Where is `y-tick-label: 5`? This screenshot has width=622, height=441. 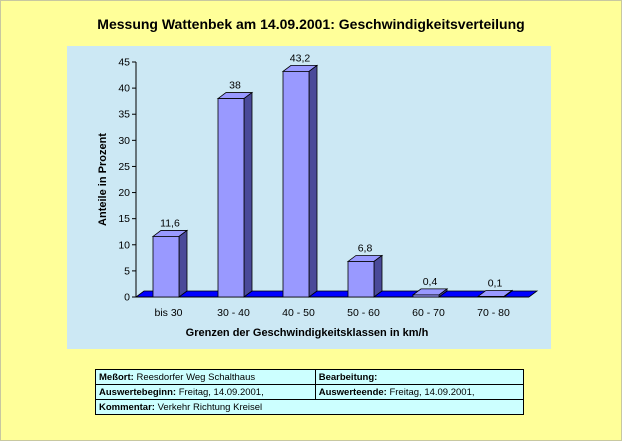 y-tick-label: 5 is located at coordinates (127, 271).